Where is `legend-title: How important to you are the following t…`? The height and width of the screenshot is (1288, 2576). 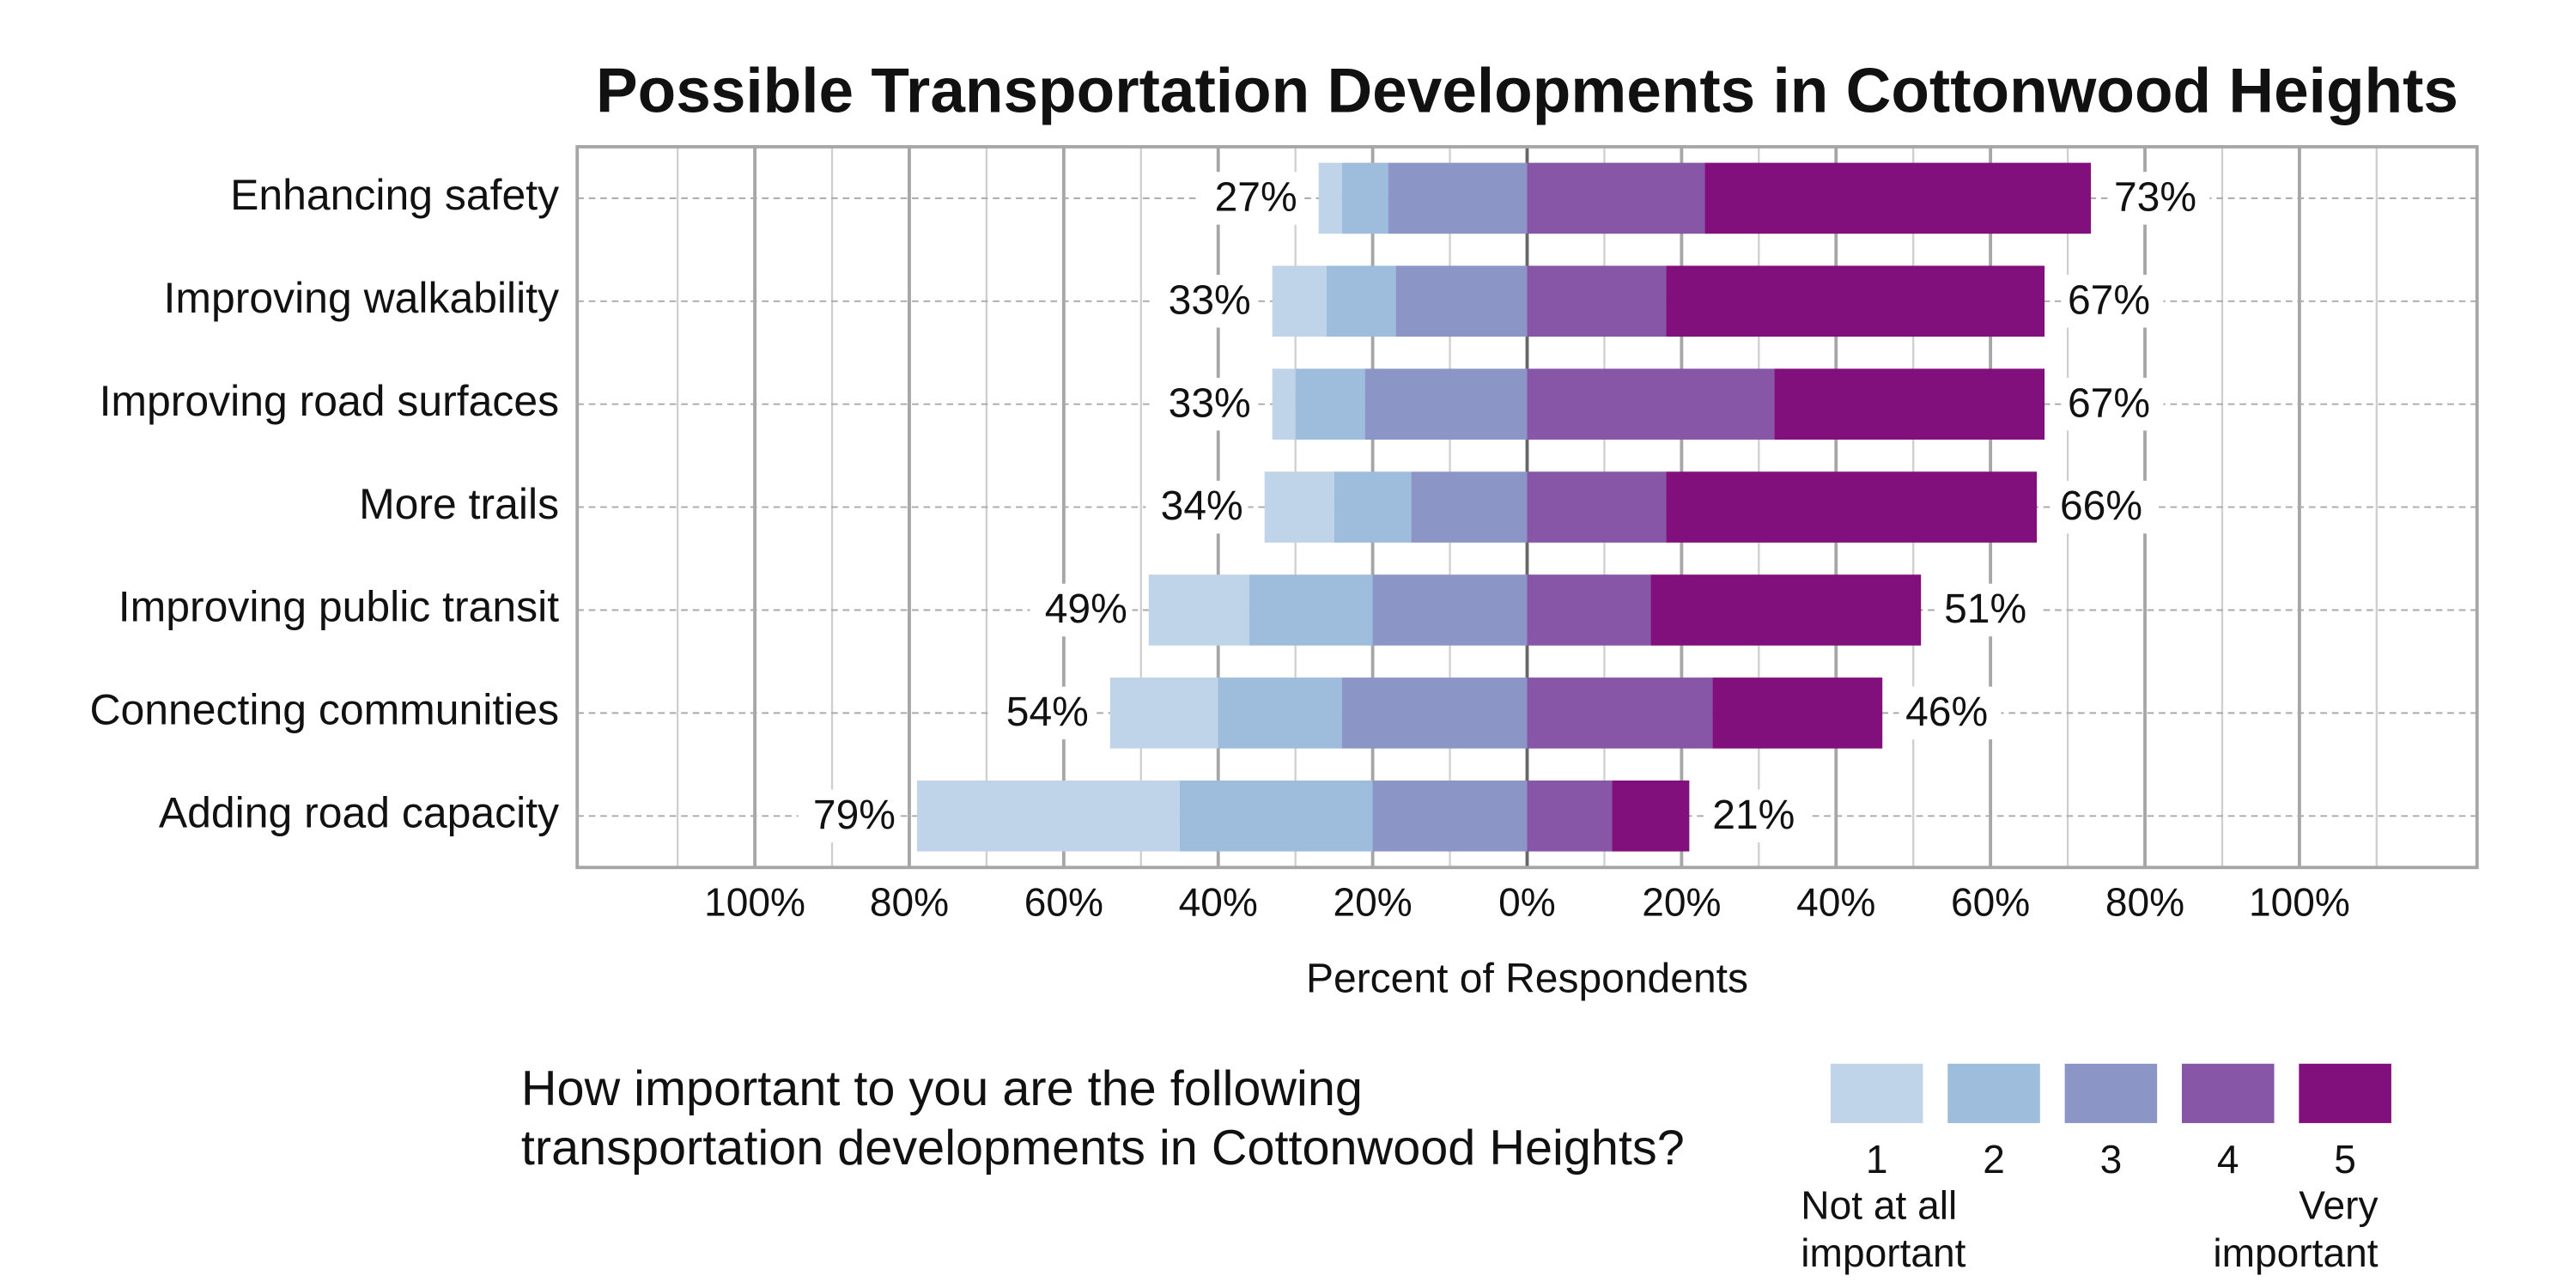
legend-title: How important to you are the following t… is located at coordinates (1102, 1118).